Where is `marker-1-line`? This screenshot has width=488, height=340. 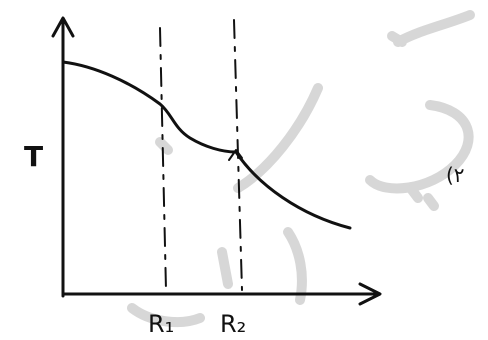
marker-1-line is located at coordinates (163, 159).